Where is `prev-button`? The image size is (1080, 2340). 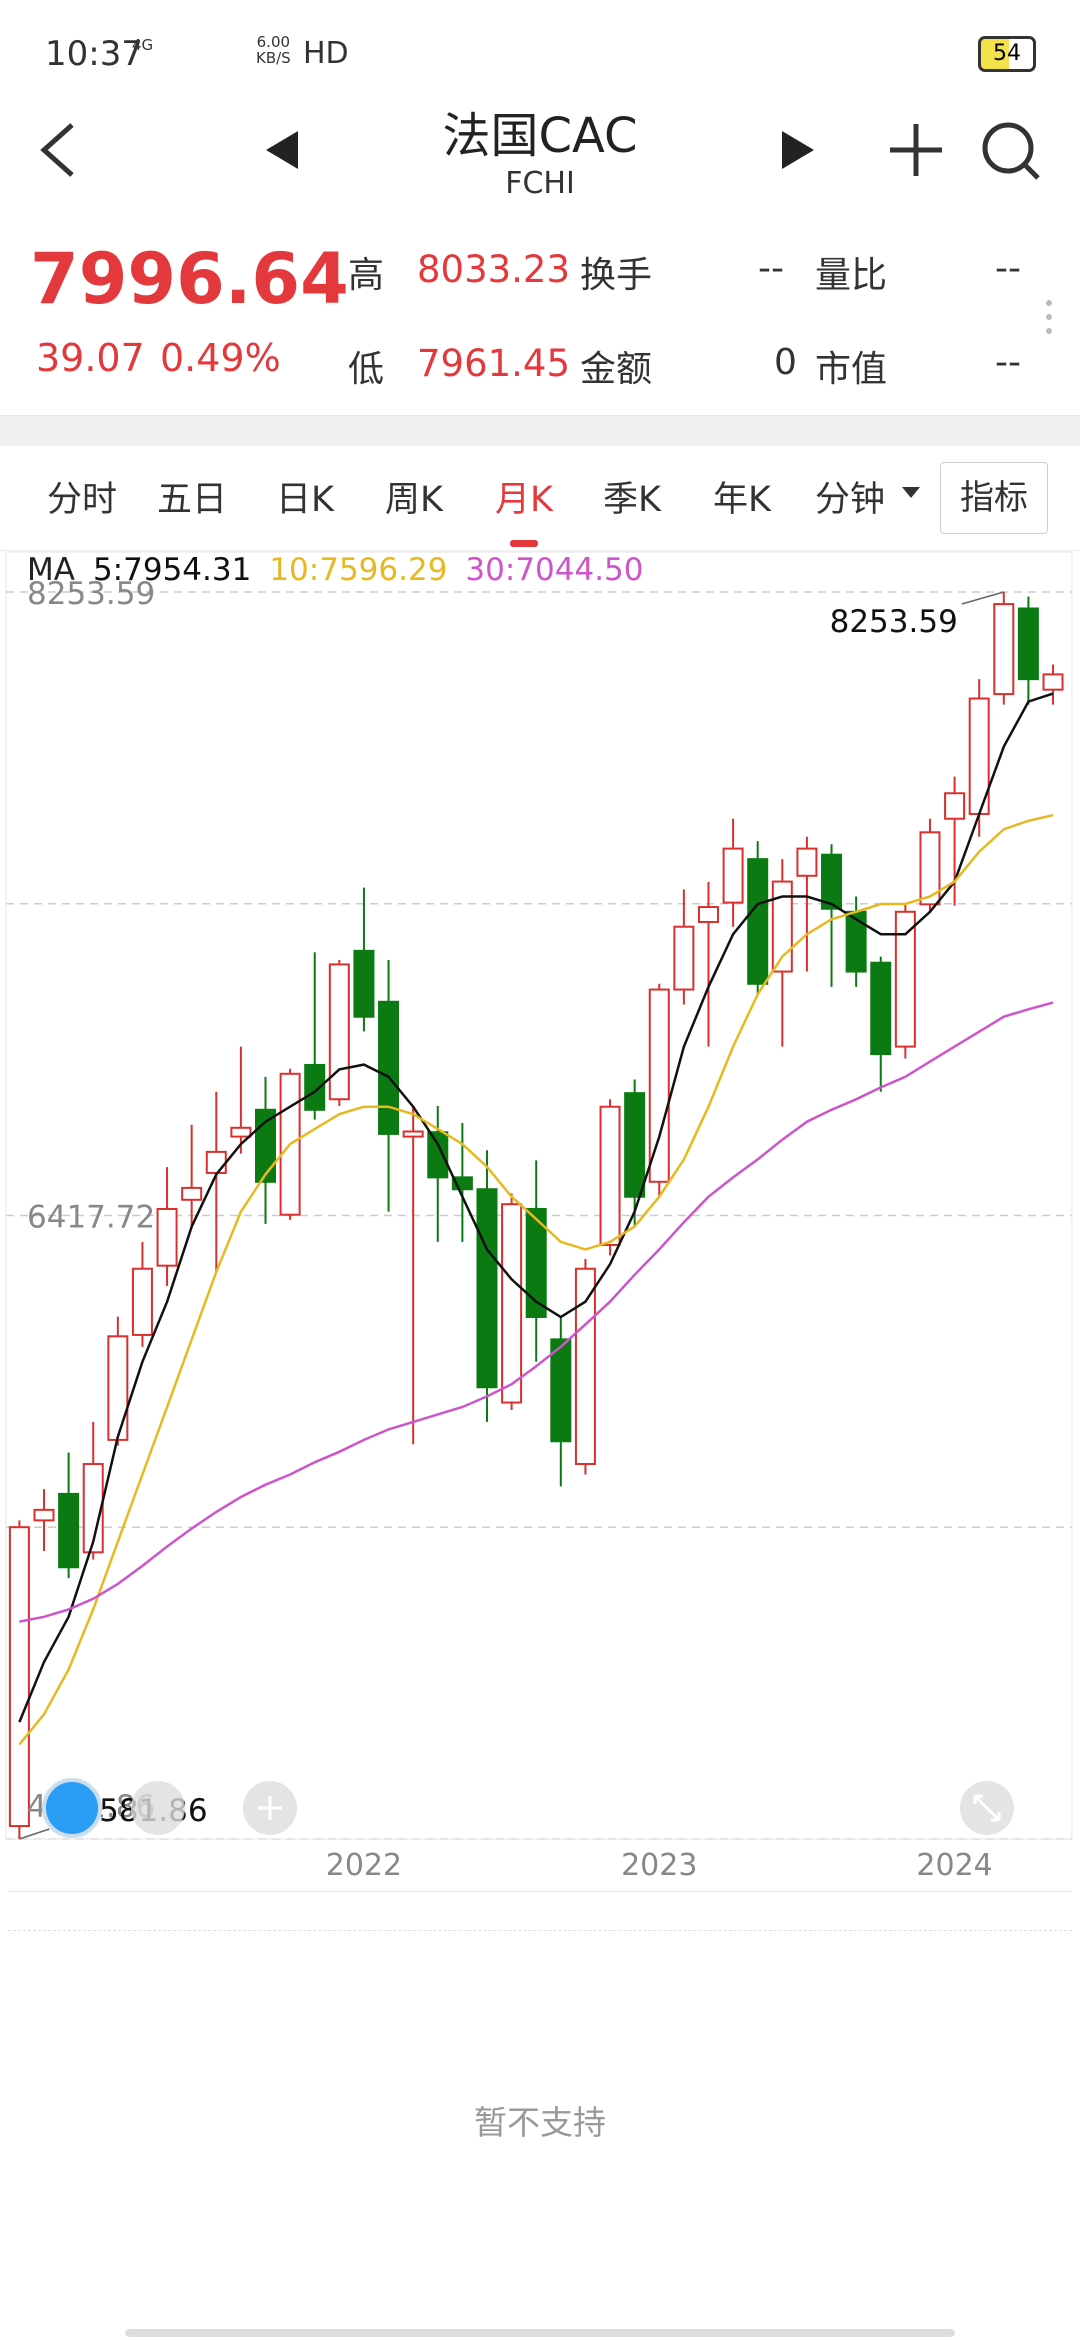
prev-button is located at coordinates (282, 150).